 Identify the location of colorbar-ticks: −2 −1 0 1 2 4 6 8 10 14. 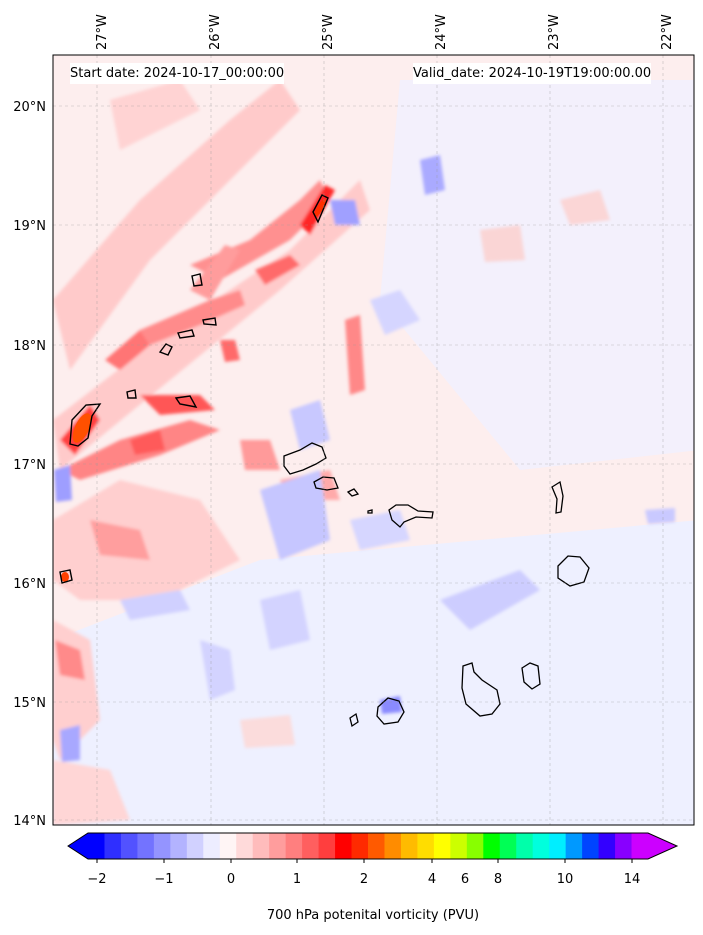
(363, 879).